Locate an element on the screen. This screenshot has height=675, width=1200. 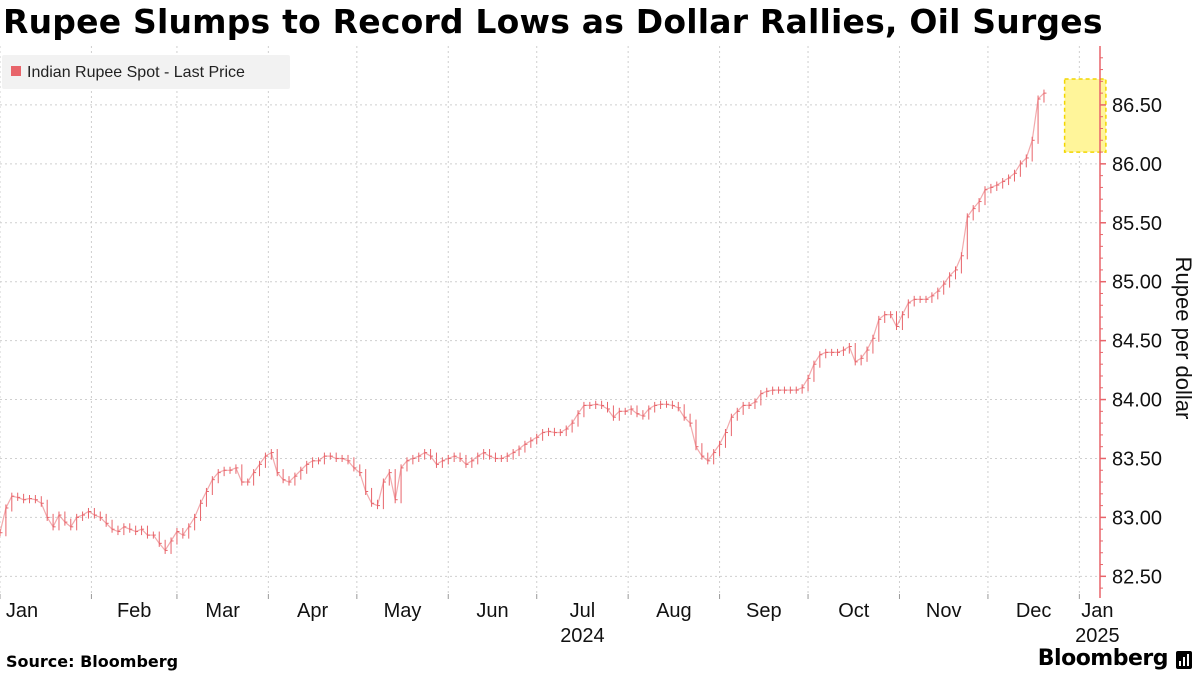
legend-swatch is located at coordinates (16, 71).